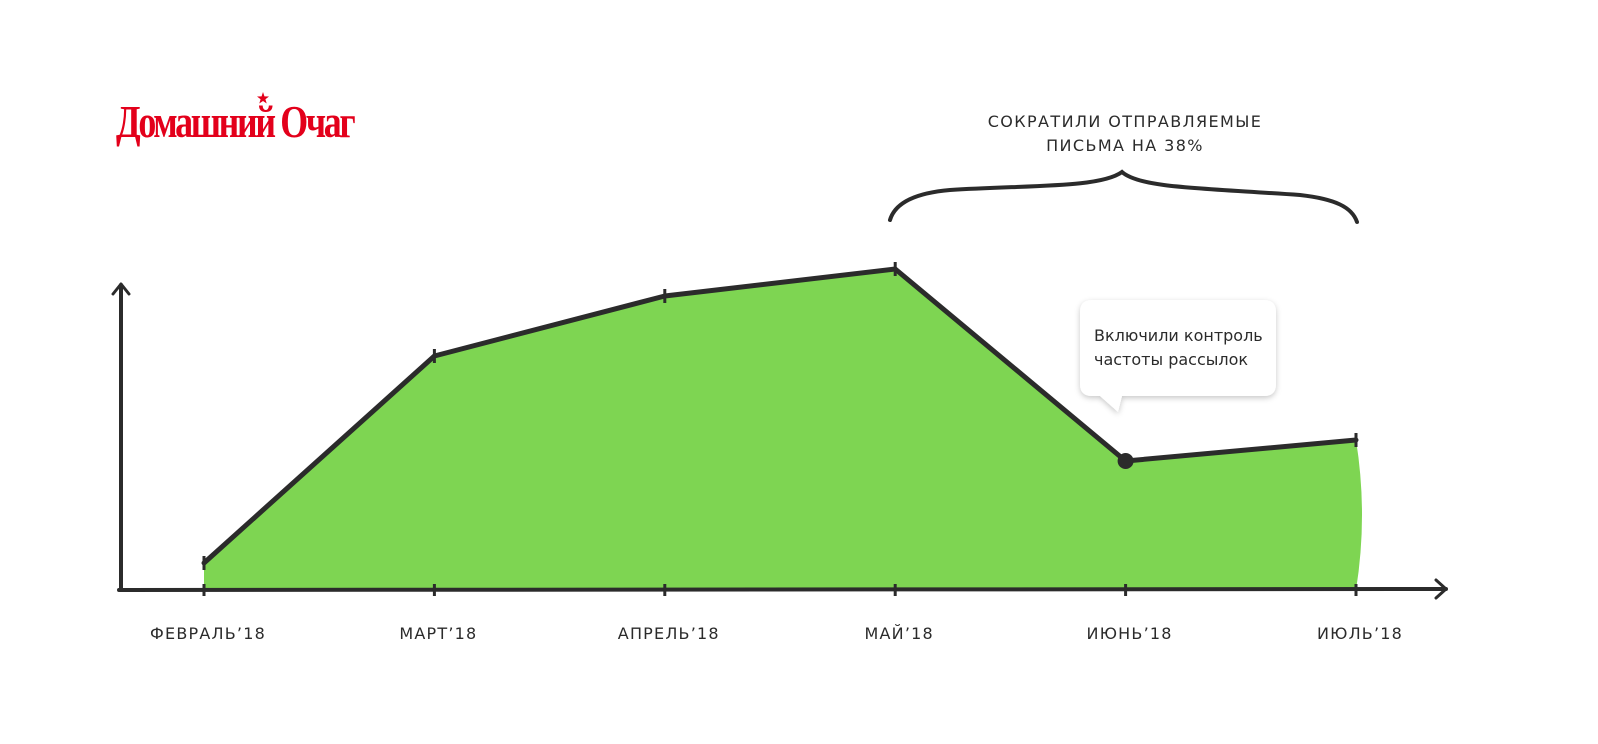 Image resolution: width=1598 pixels, height=744 pixels. Describe the element at coordinates (899, 633) in the screenshot. I see `x-tick-label: МАЙ’18` at that location.